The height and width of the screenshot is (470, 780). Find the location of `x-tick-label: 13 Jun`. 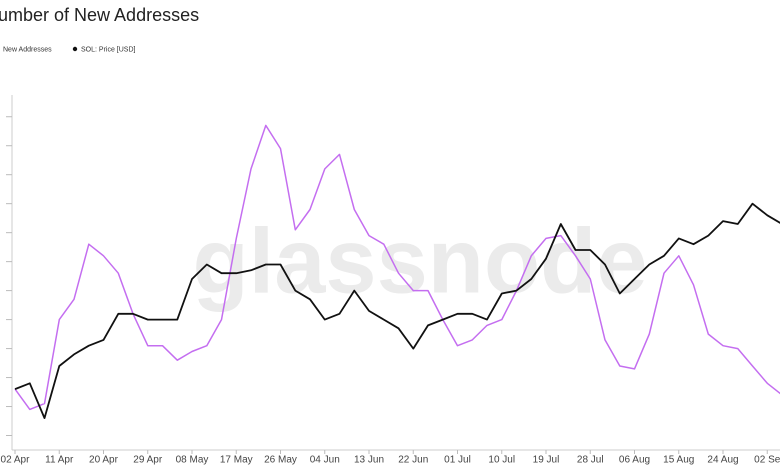

x-tick-label: 13 Jun is located at coordinates (369, 460).